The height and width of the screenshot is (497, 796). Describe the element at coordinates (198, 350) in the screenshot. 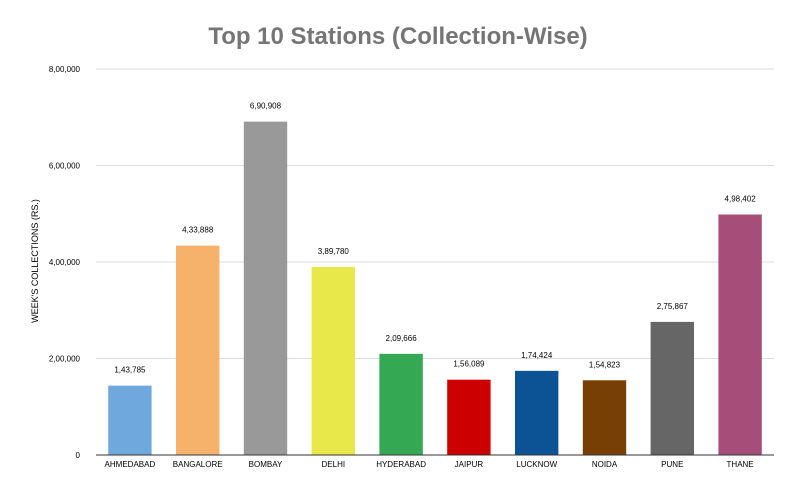

I see `bar-bangalore` at that location.